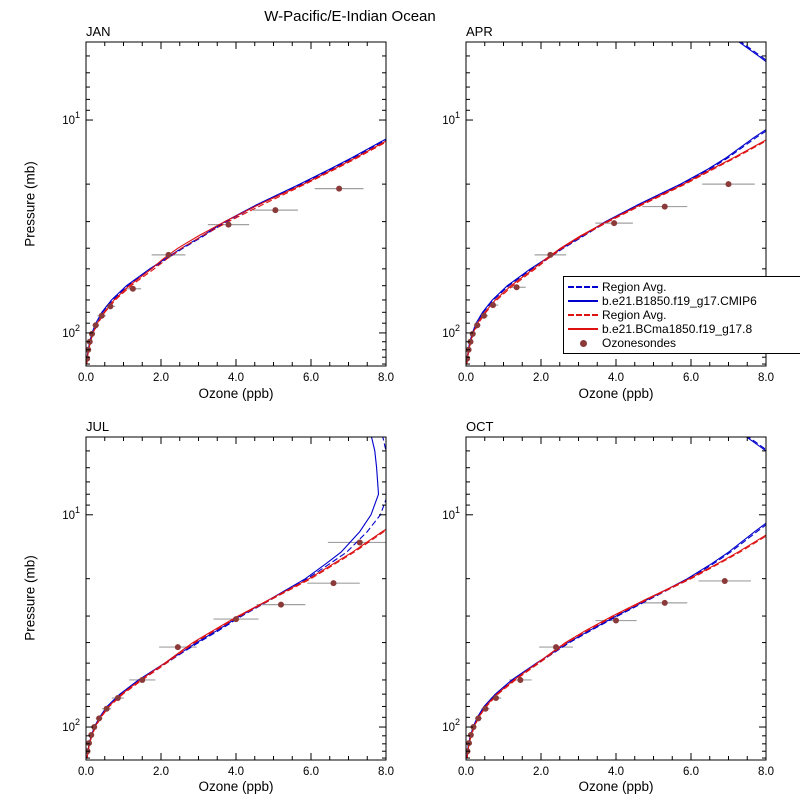 The height and width of the screenshot is (800, 800). I want to click on chart-title: W-Pacific/E-Indian Ocean, so click(350, 16).